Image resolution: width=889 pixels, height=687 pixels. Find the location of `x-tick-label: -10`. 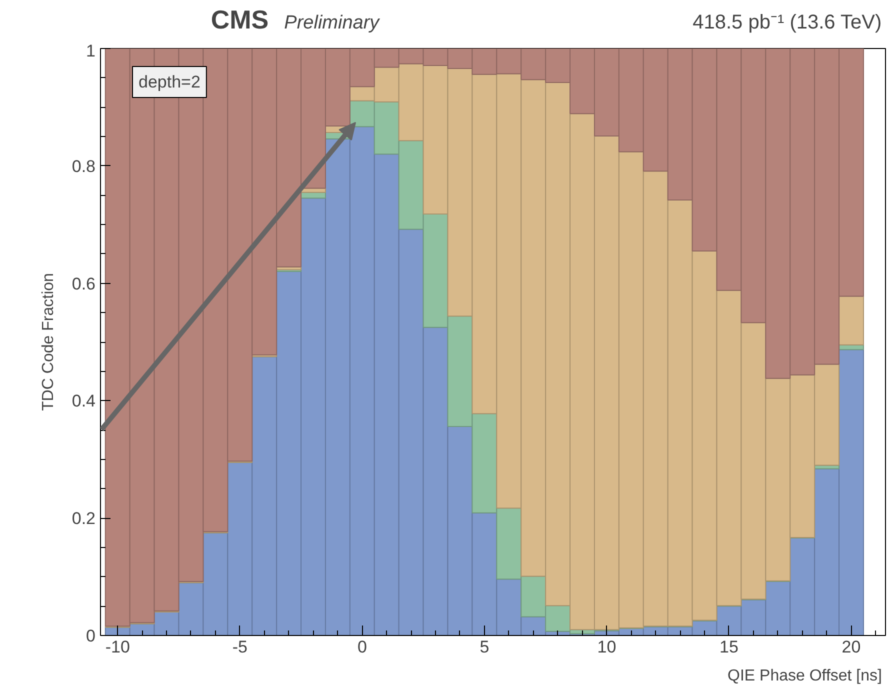

x-tick-label: -10 is located at coordinates (117, 647).